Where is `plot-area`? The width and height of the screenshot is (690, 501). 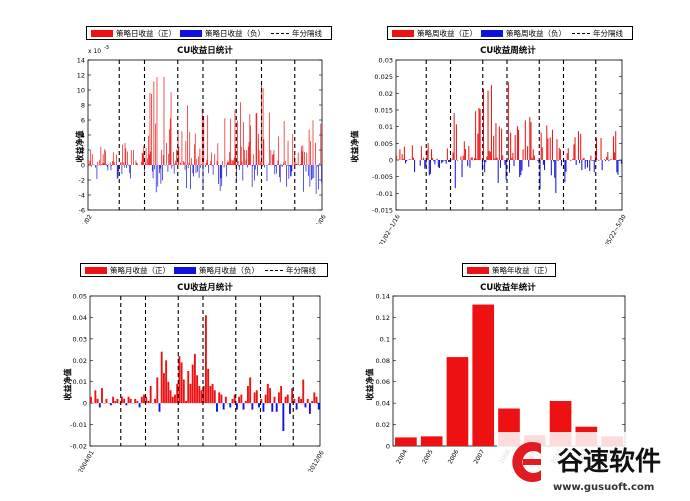
plot-area is located at coordinates (509, 135).